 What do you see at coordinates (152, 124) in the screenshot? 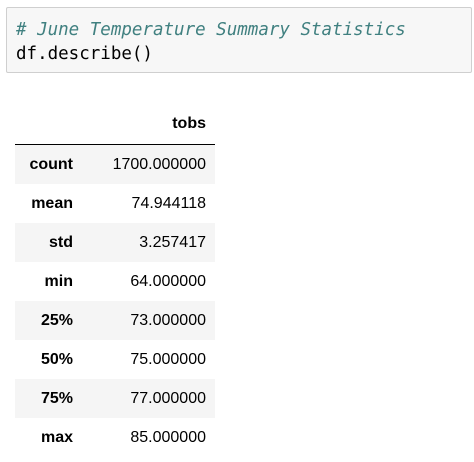
I see `column-header: tobs` at bounding box center [152, 124].